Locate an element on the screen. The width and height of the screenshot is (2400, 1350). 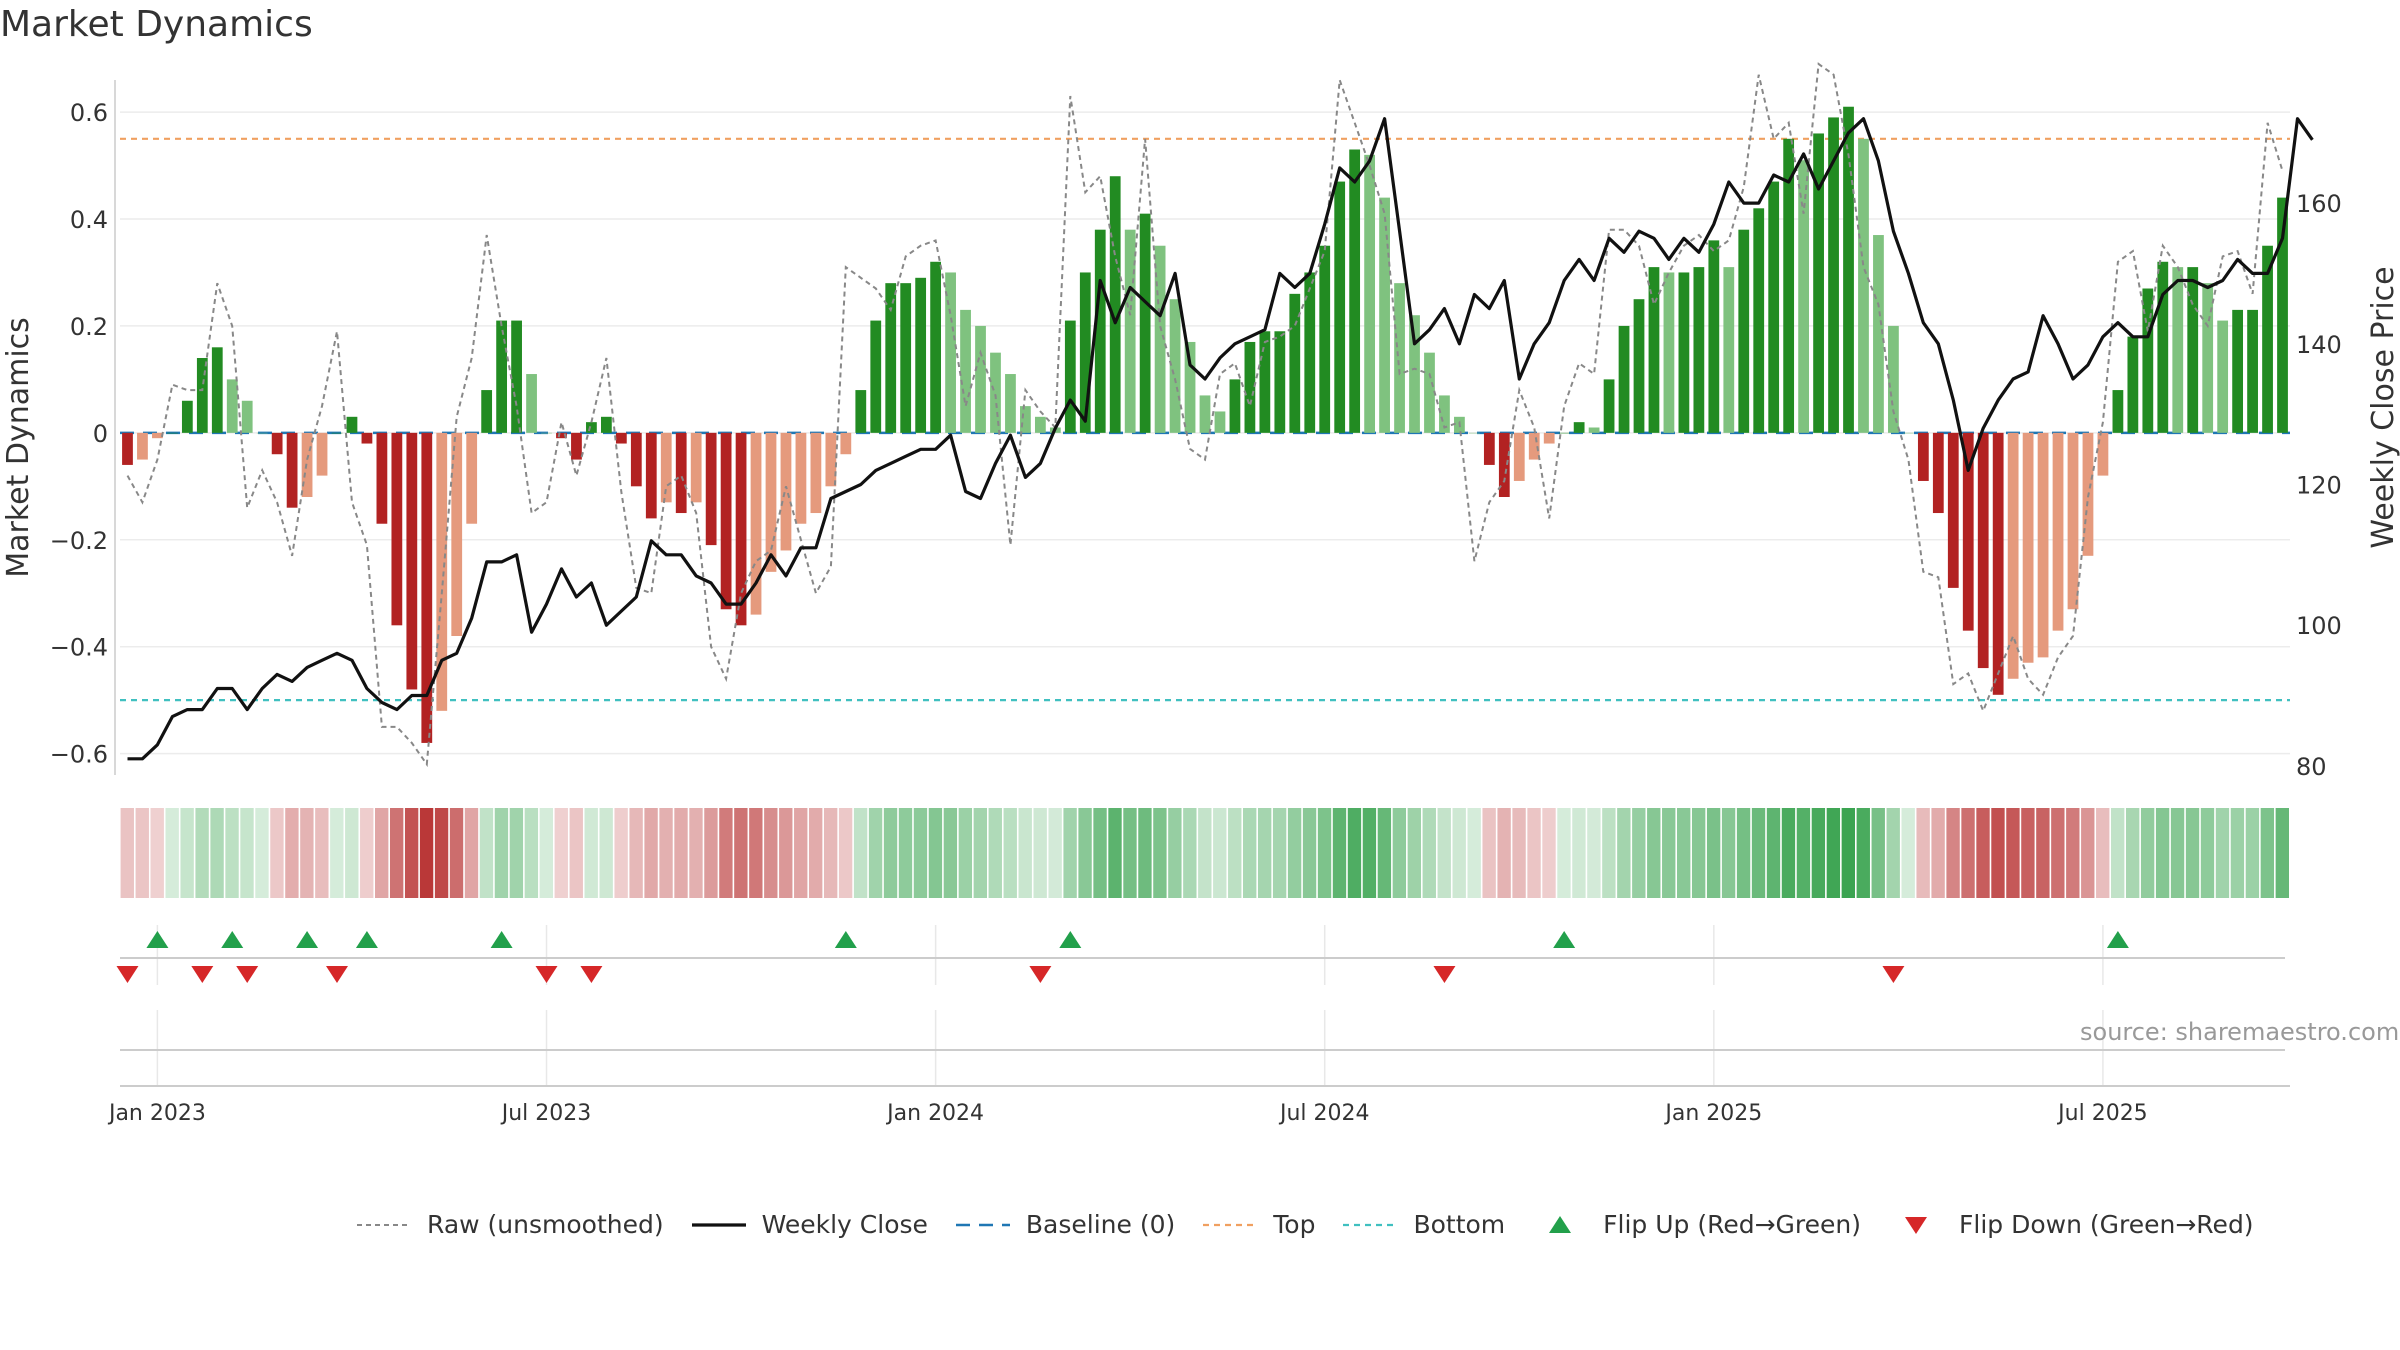
x-tick-label: Jan 2025 is located at coordinates (1712, 1113).